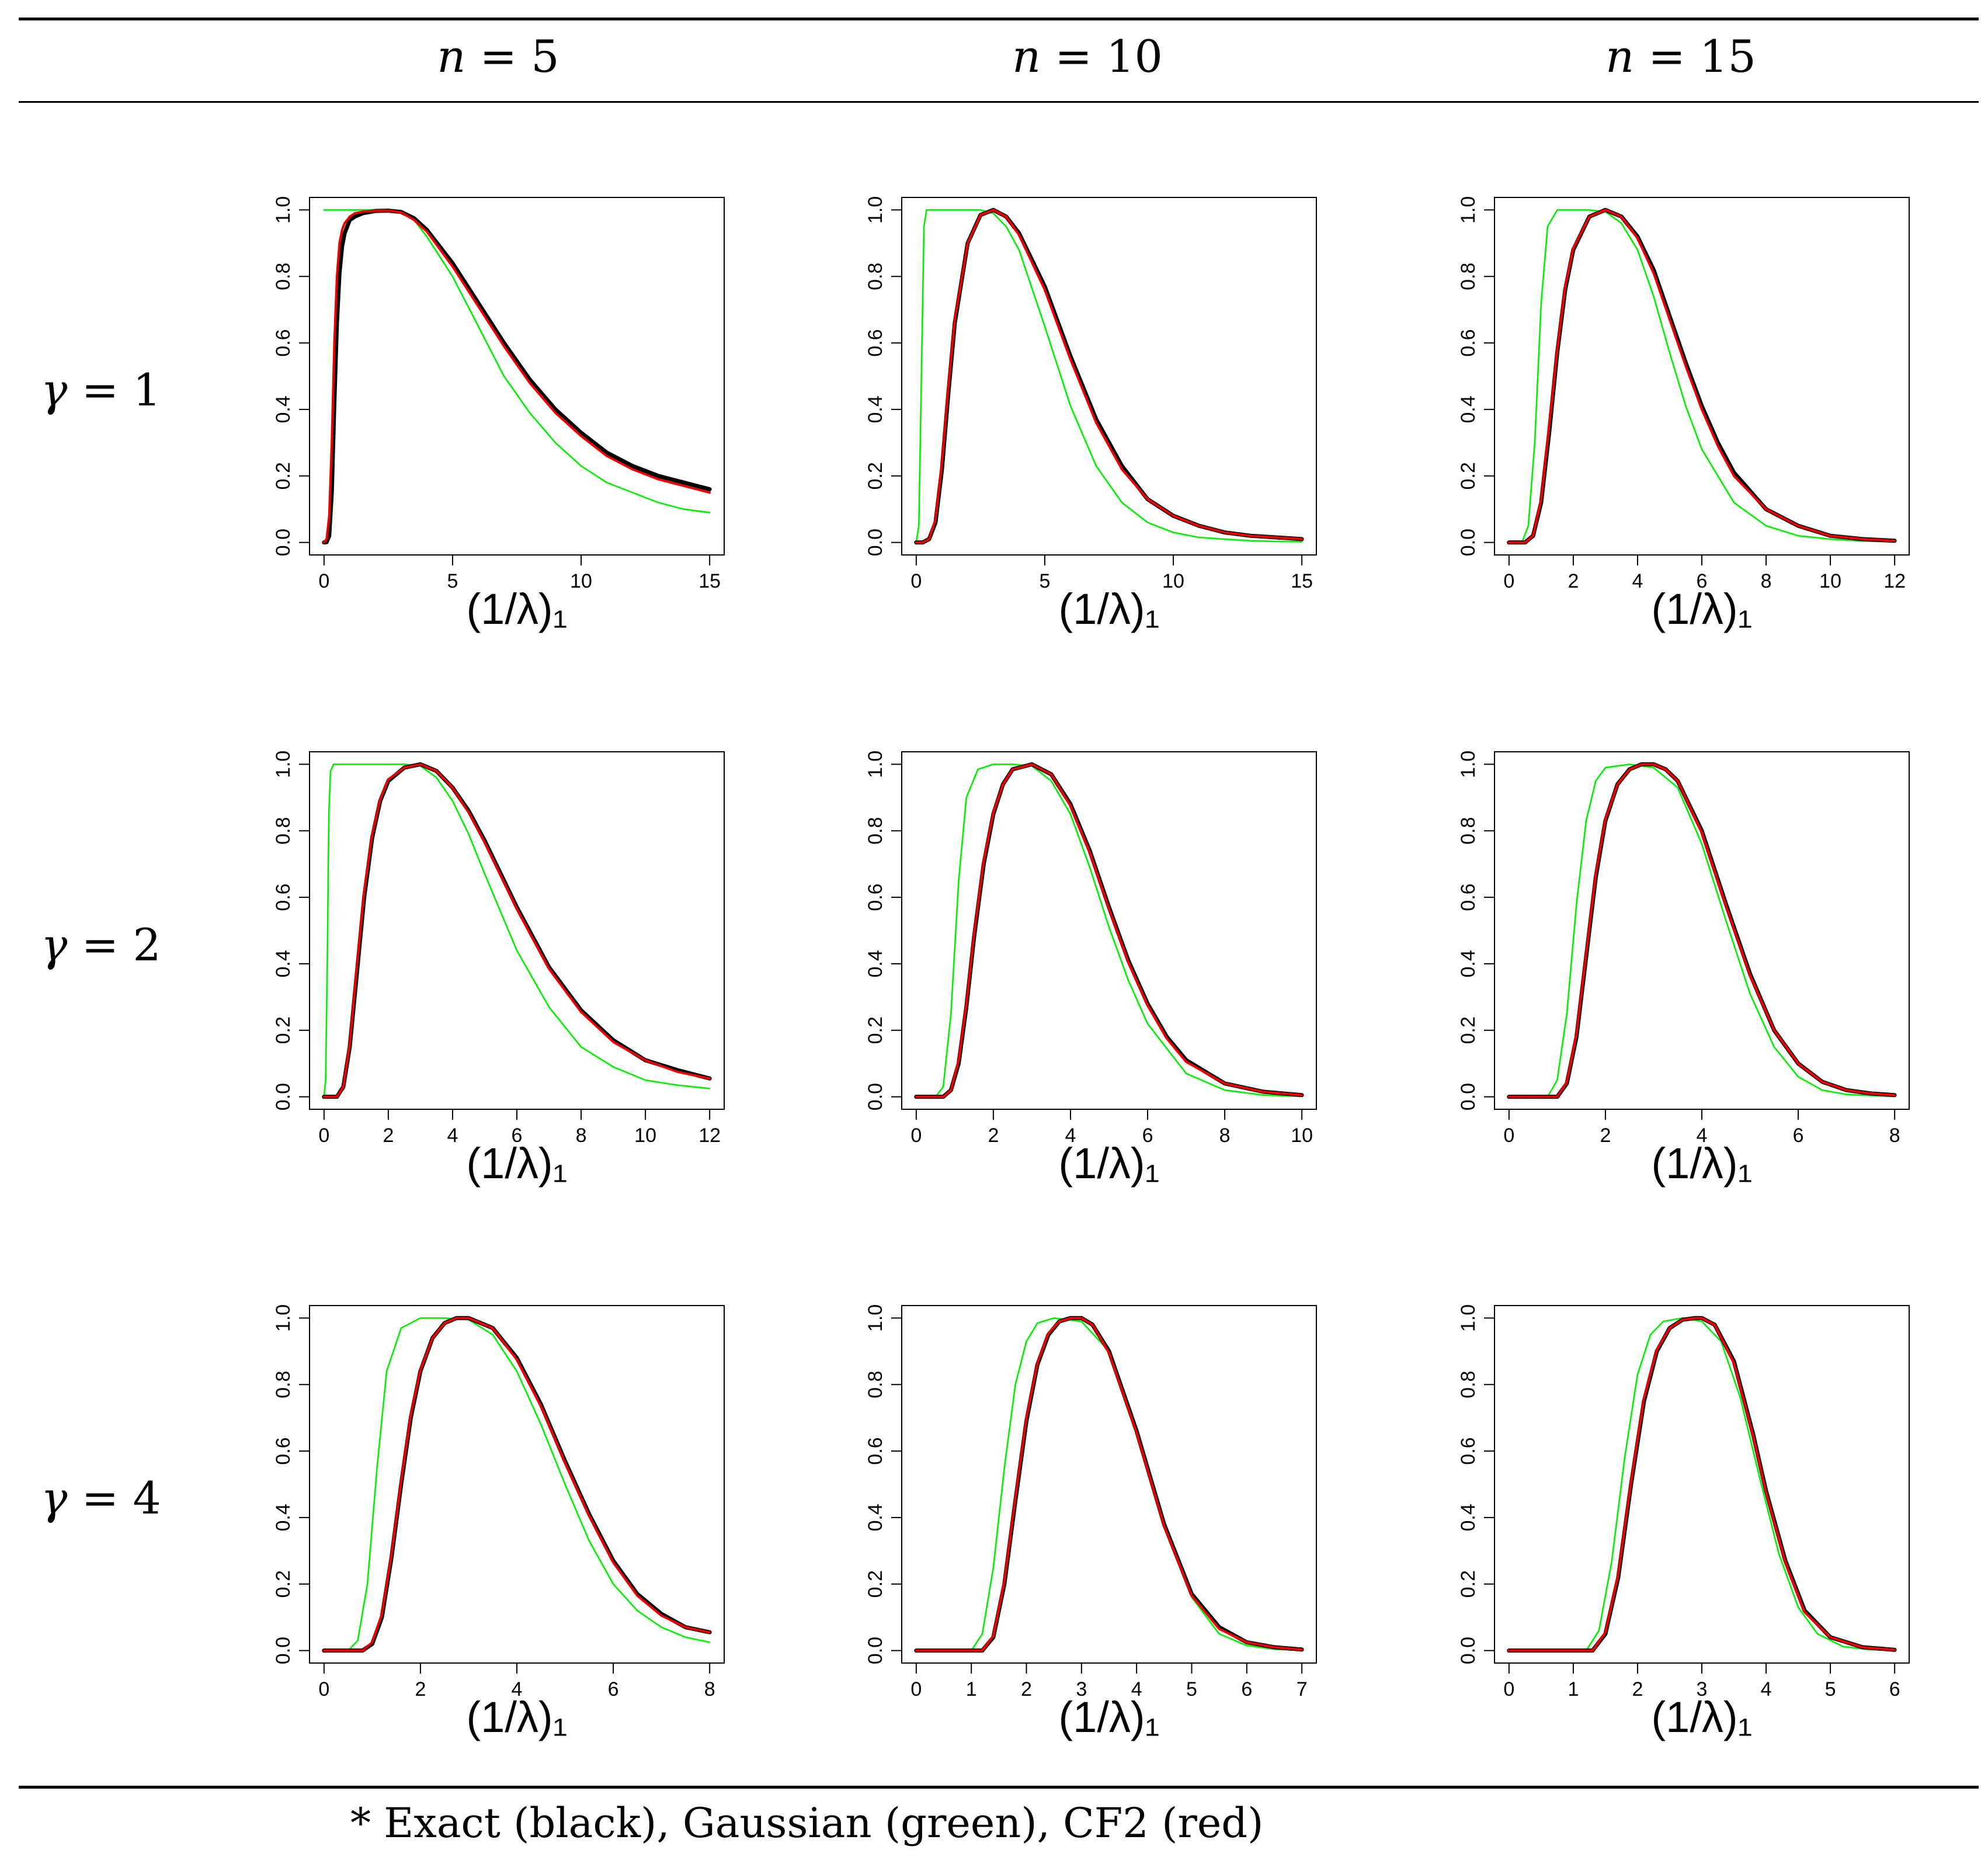  Describe the element at coordinates (147, 1498) in the screenshot. I see `row-label-value: 4` at that location.